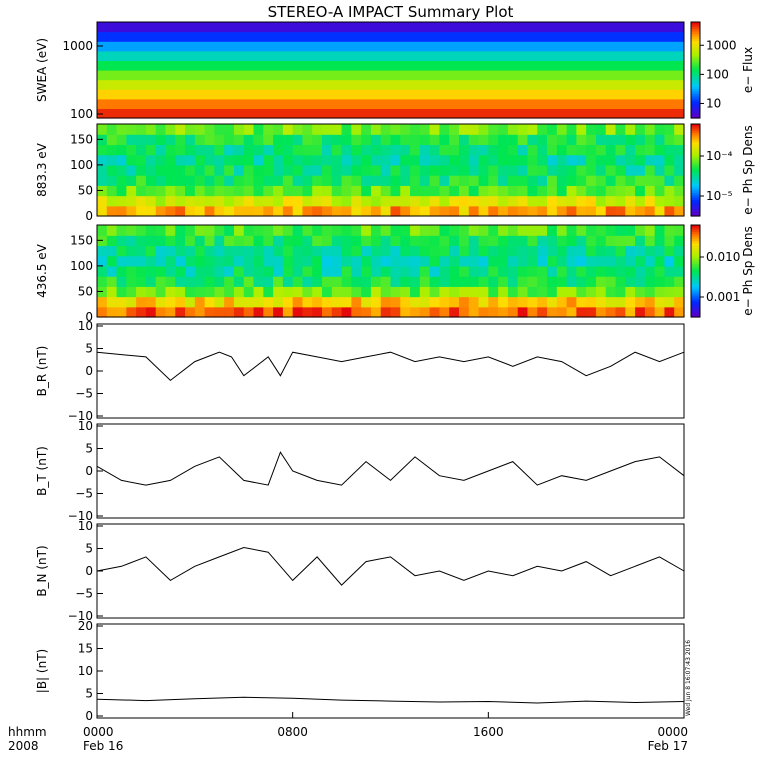 This screenshot has height=780, width=780. What do you see at coordinates (80, 616) in the screenshot?
I see `y-tick-label: −10` at bounding box center [80, 616].